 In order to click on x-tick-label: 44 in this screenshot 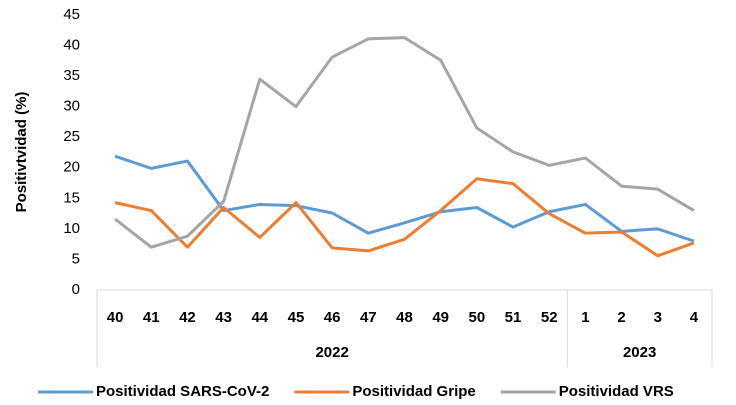, I will do `click(259, 317)`.